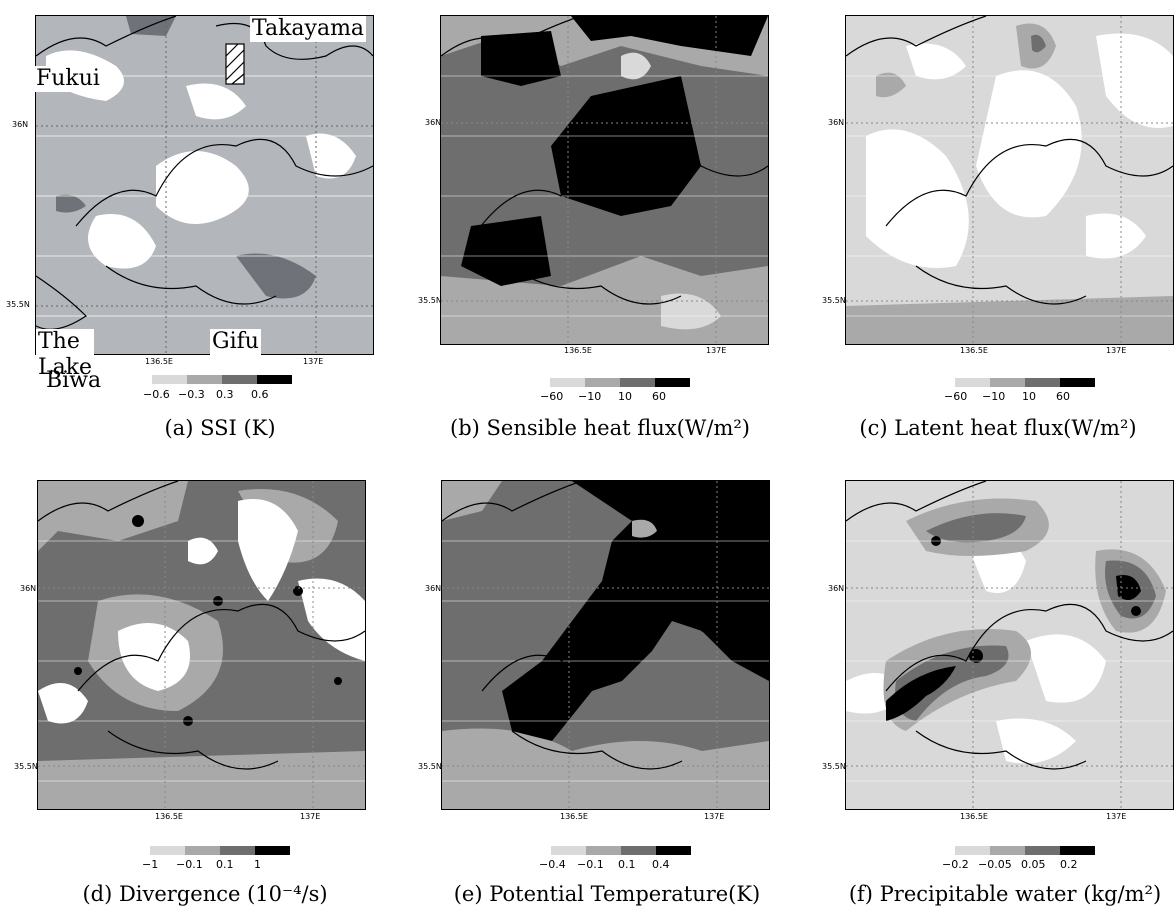 The height and width of the screenshot is (914, 1175). Describe the element at coordinates (1116, 350) in the screenshot. I see `tick-c-lon-137: 137E` at that location.